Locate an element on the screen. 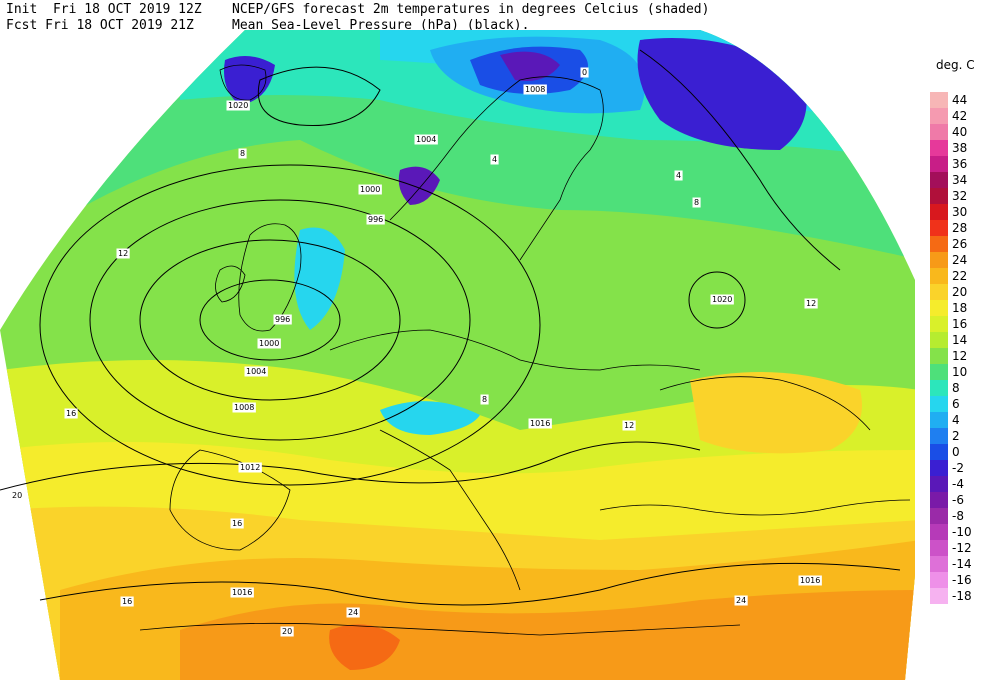  isobar-label: 996 is located at coordinates (282, 319).